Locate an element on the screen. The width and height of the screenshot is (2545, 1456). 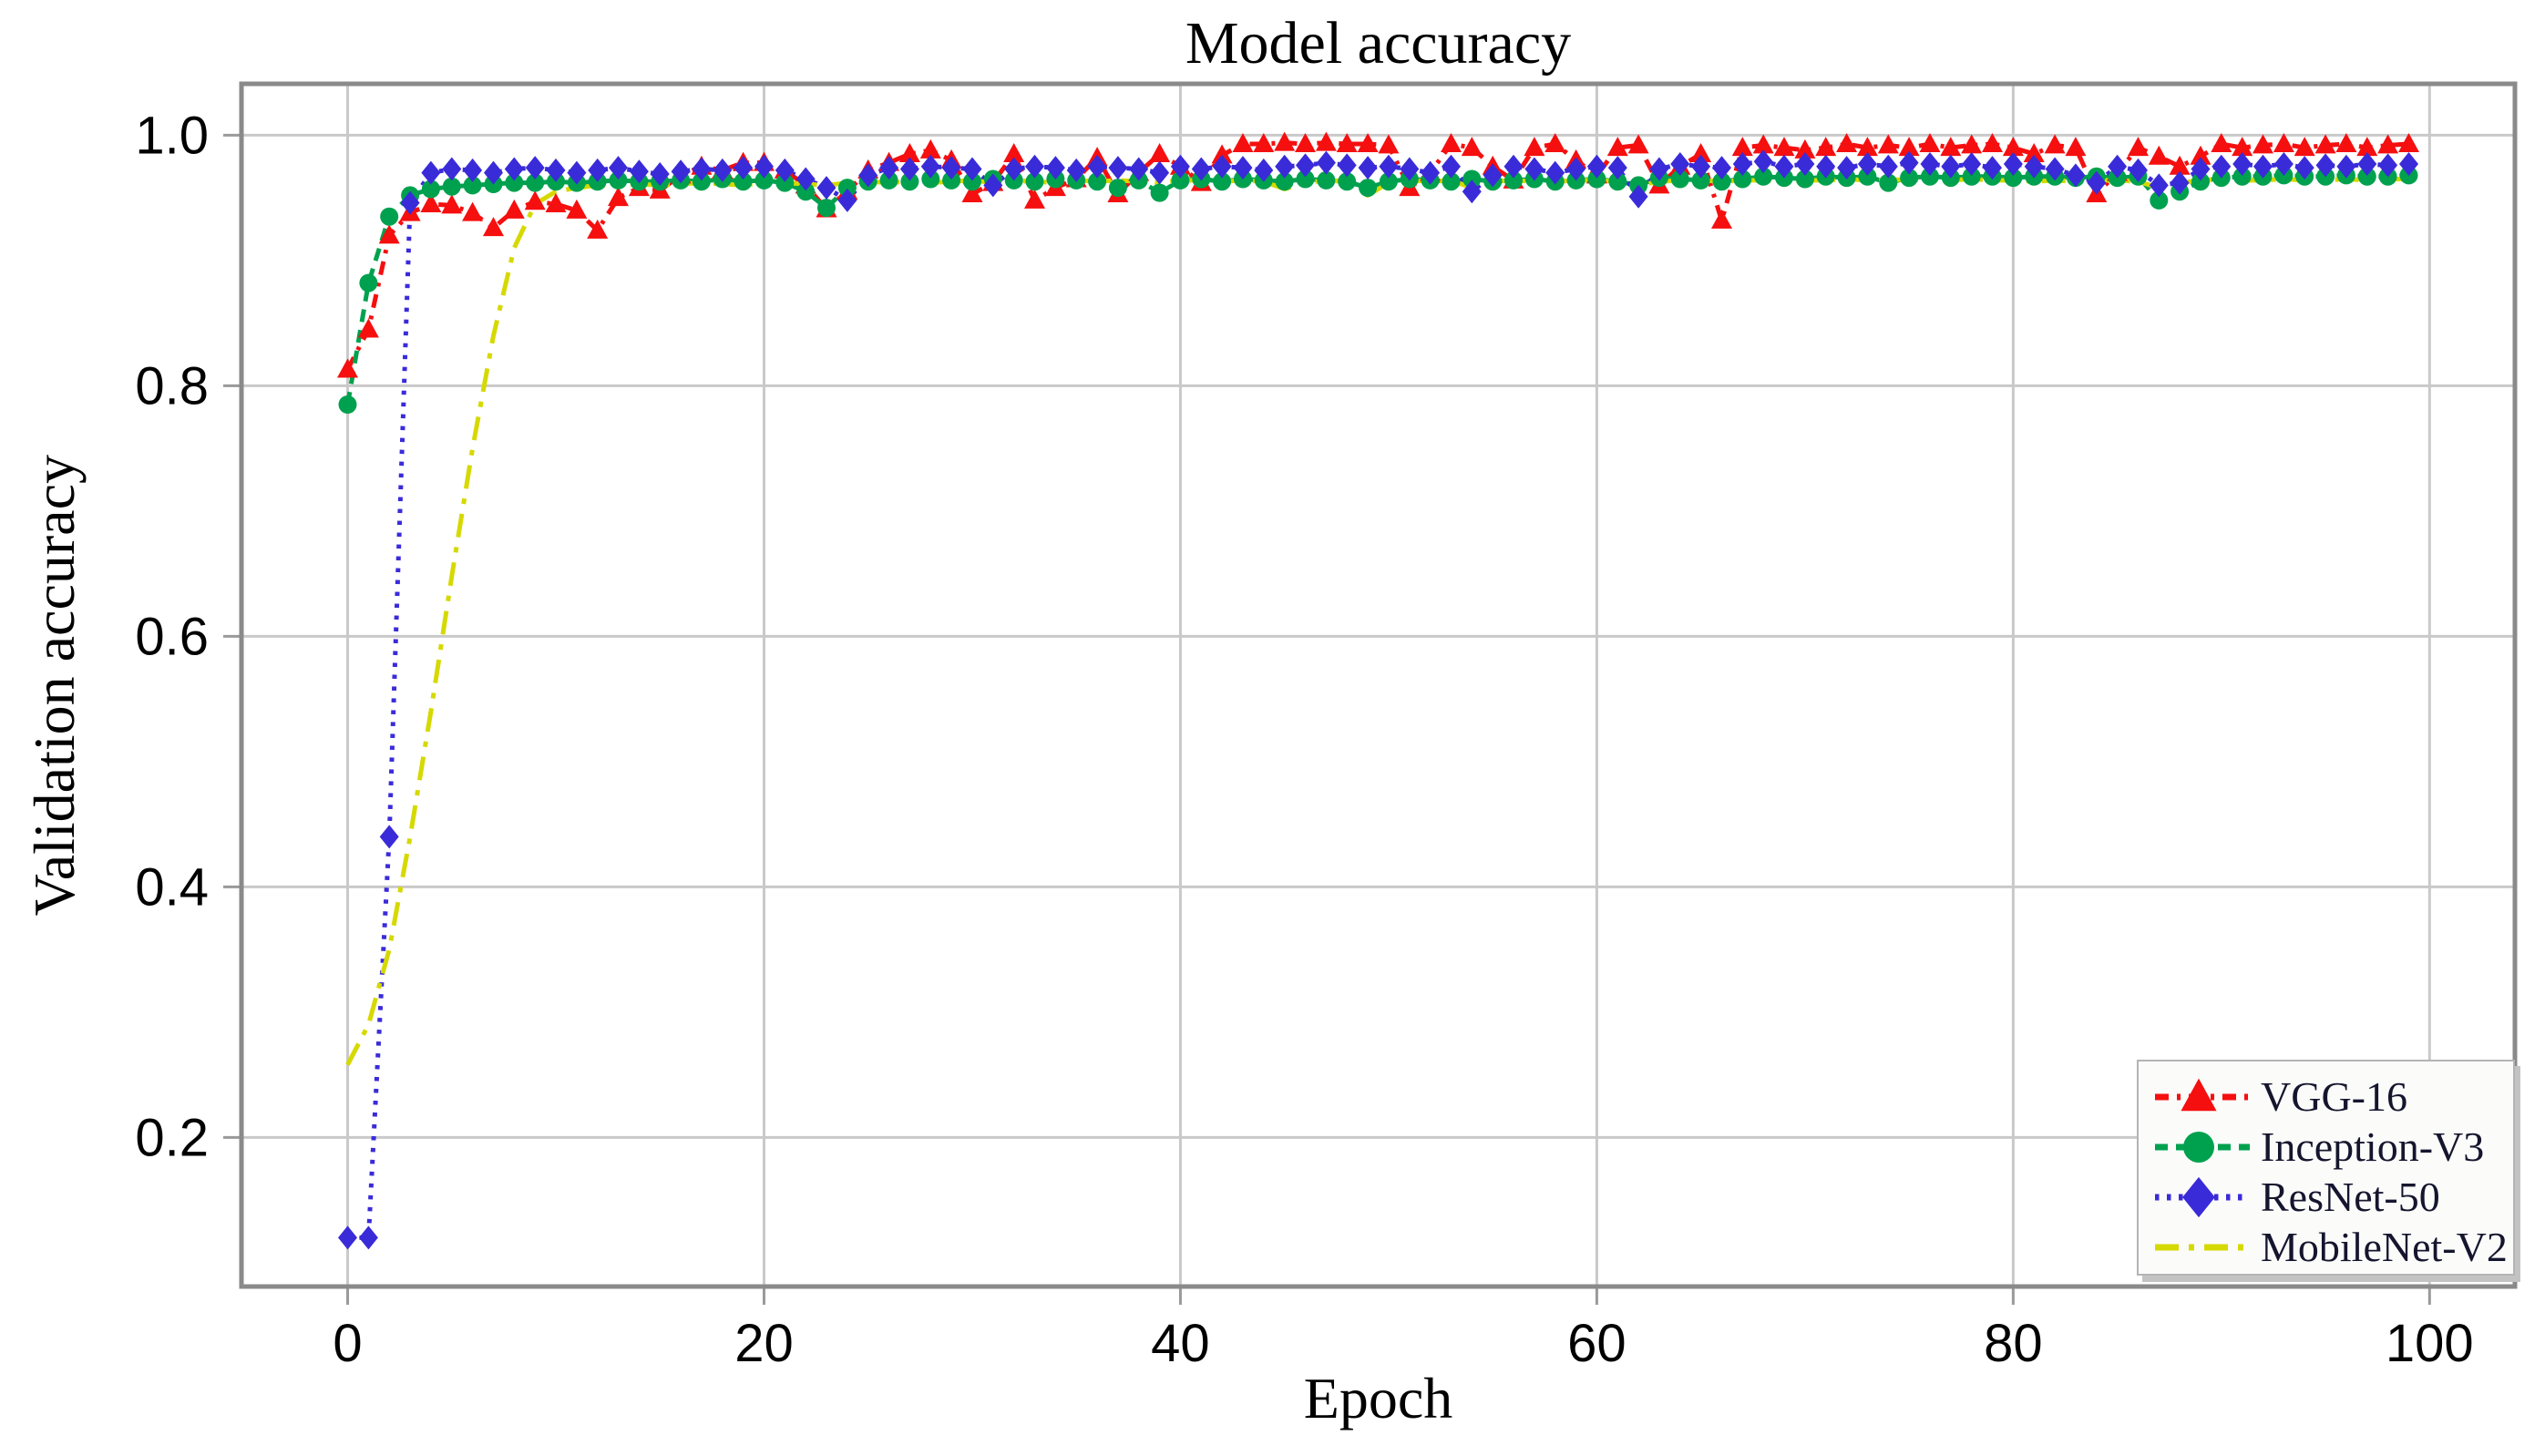
x-tick-label: 100 is located at coordinates (2430, 1343).